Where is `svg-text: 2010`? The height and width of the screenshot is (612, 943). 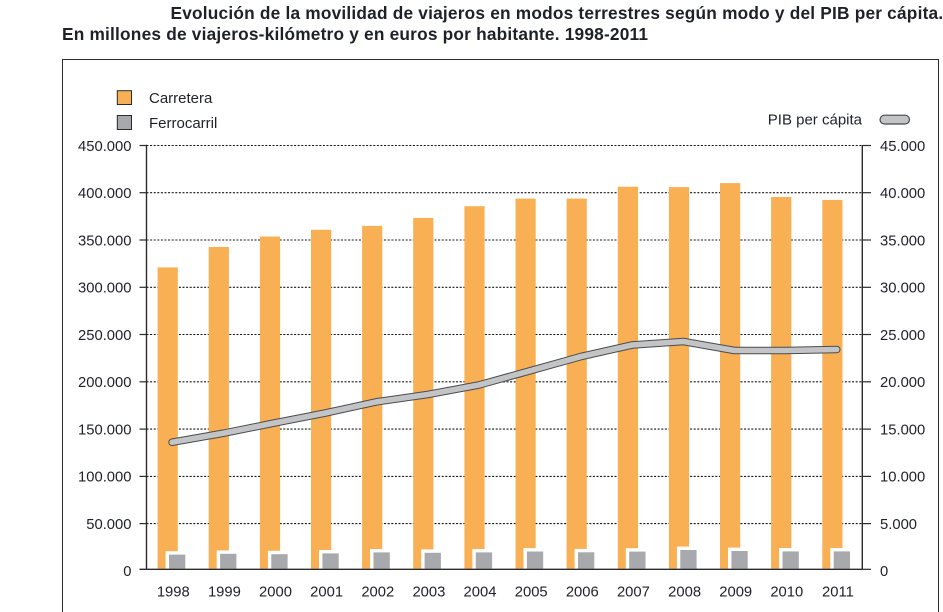 svg-text: 2010 is located at coordinates (786, 593).